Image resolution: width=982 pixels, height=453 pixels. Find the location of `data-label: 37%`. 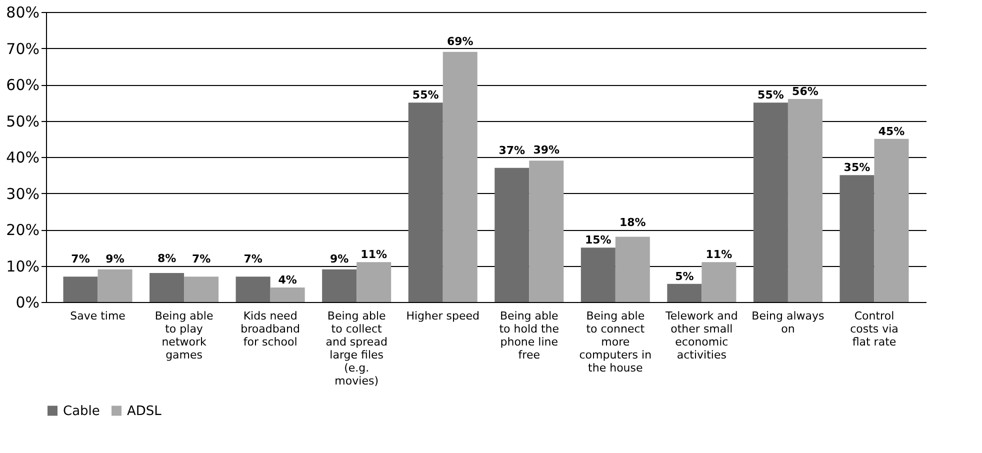

data-label: 37% is located at coordinates (512, 150).